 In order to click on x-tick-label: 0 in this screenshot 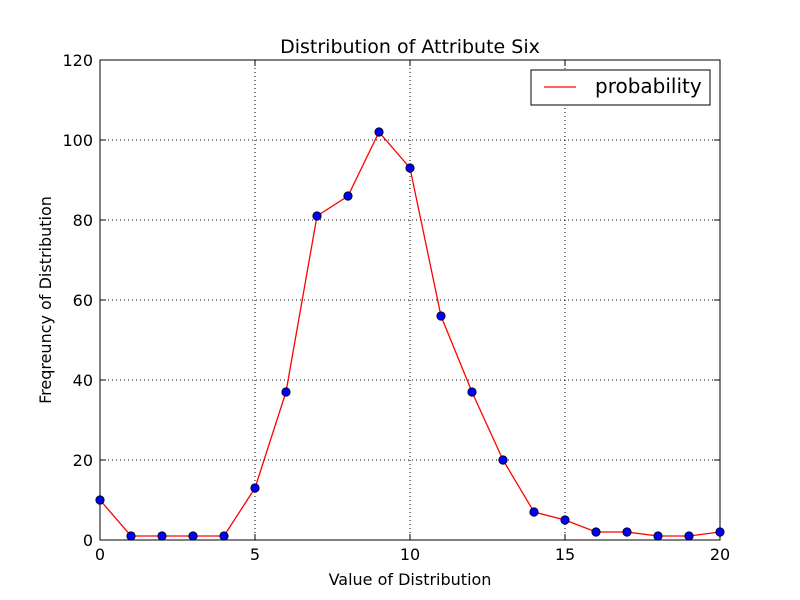, I will do `click(100, 554)`.